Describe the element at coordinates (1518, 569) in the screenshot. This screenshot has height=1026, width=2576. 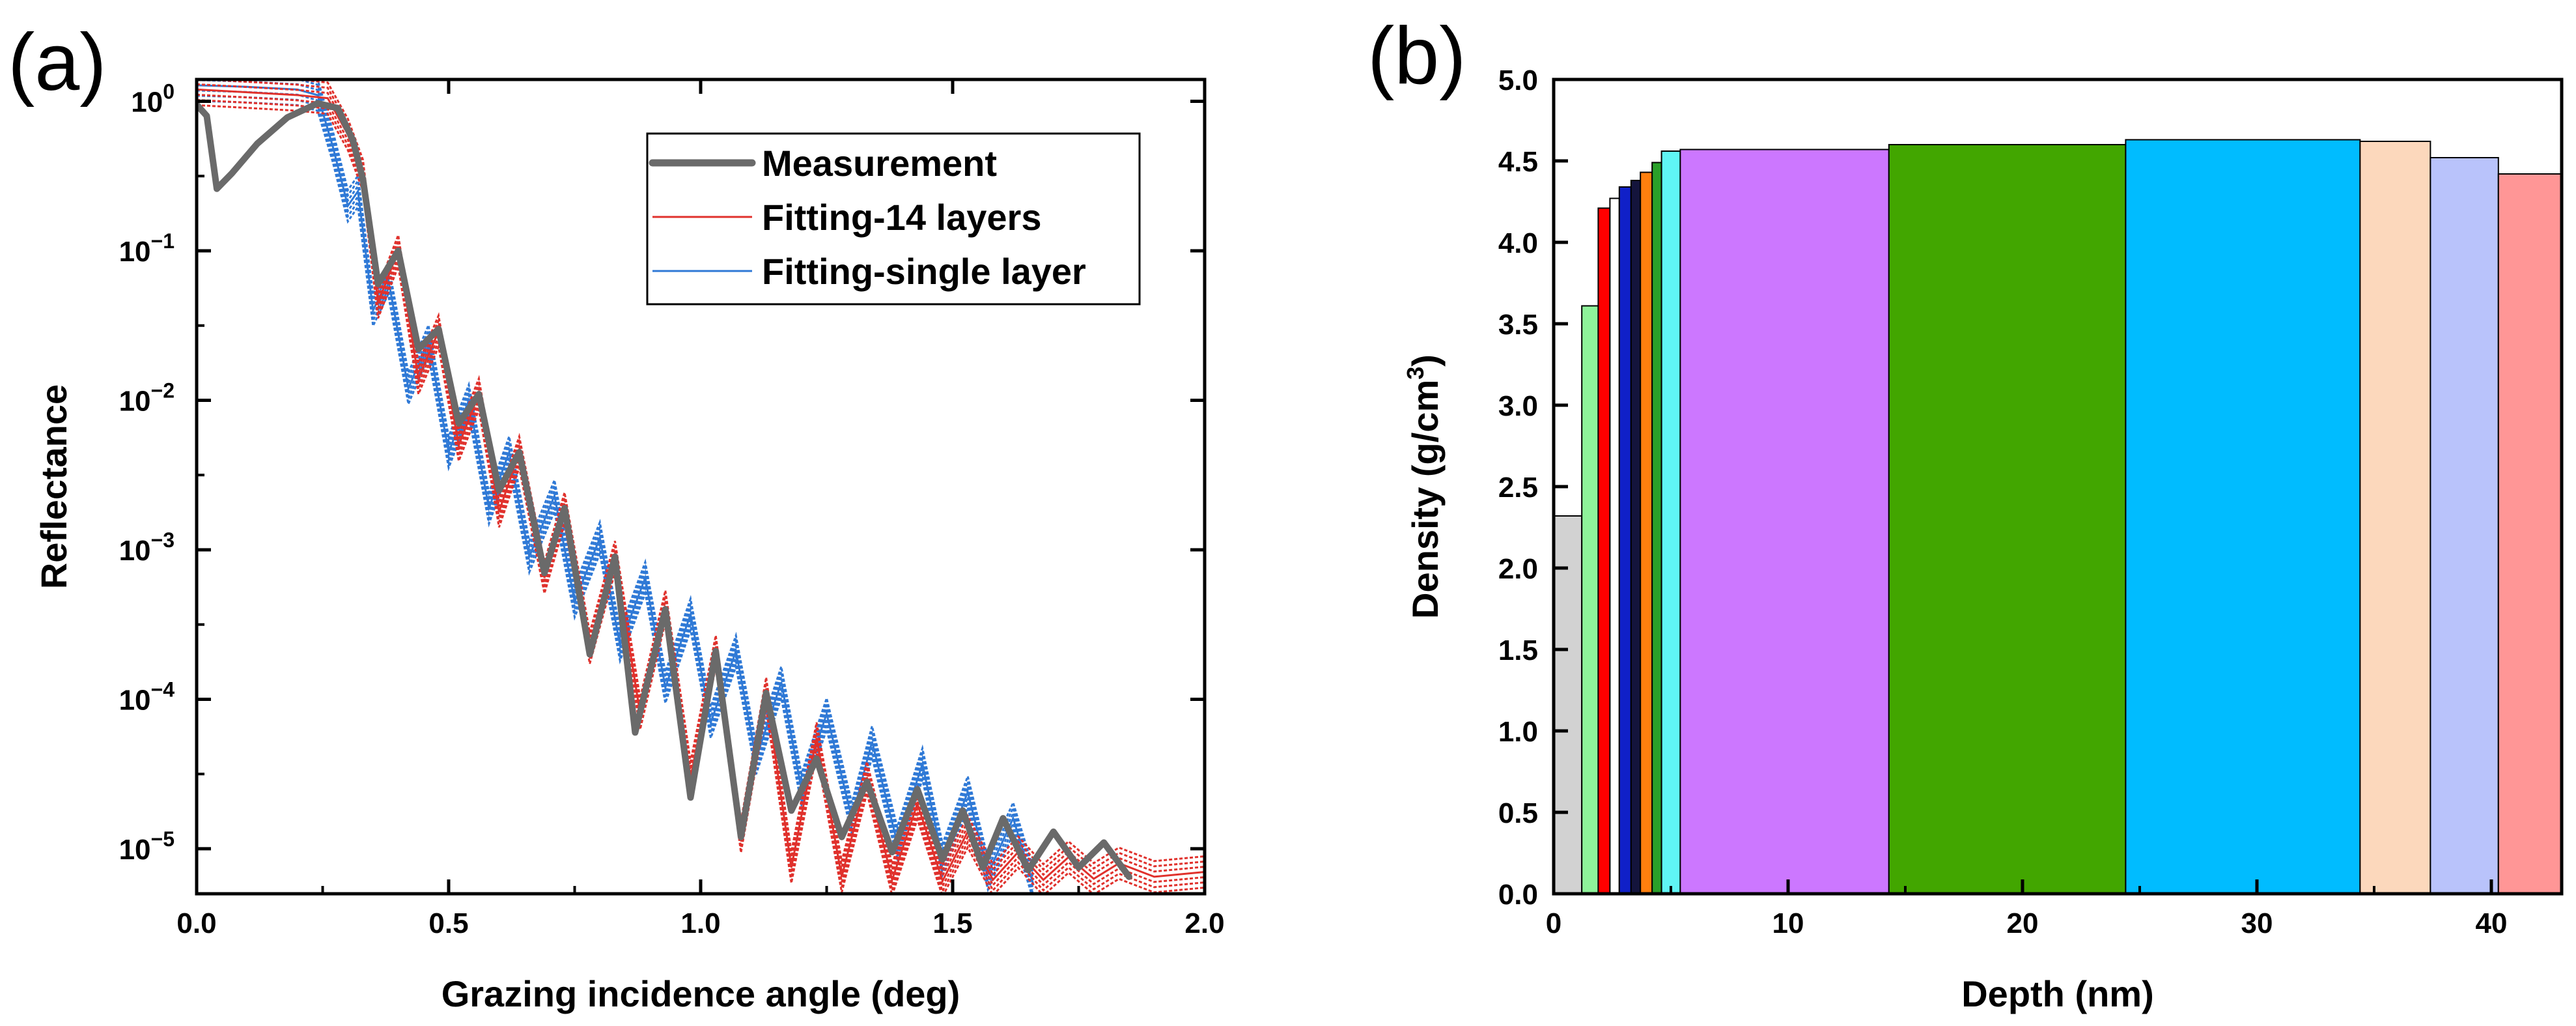
I see `y-tick-label-b-4: 2.0` at that location.